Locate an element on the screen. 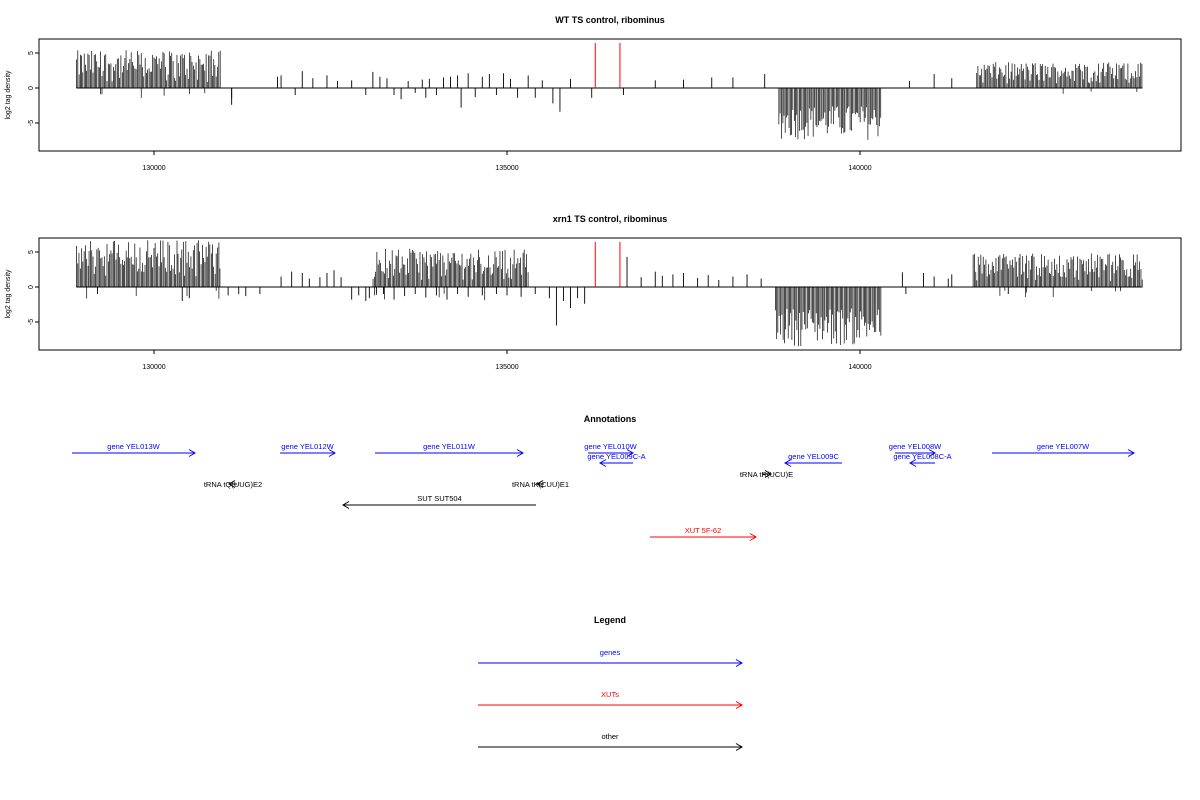 The image size is (1200, 800). legend-item-other: other is located at coordinates (610, 741).